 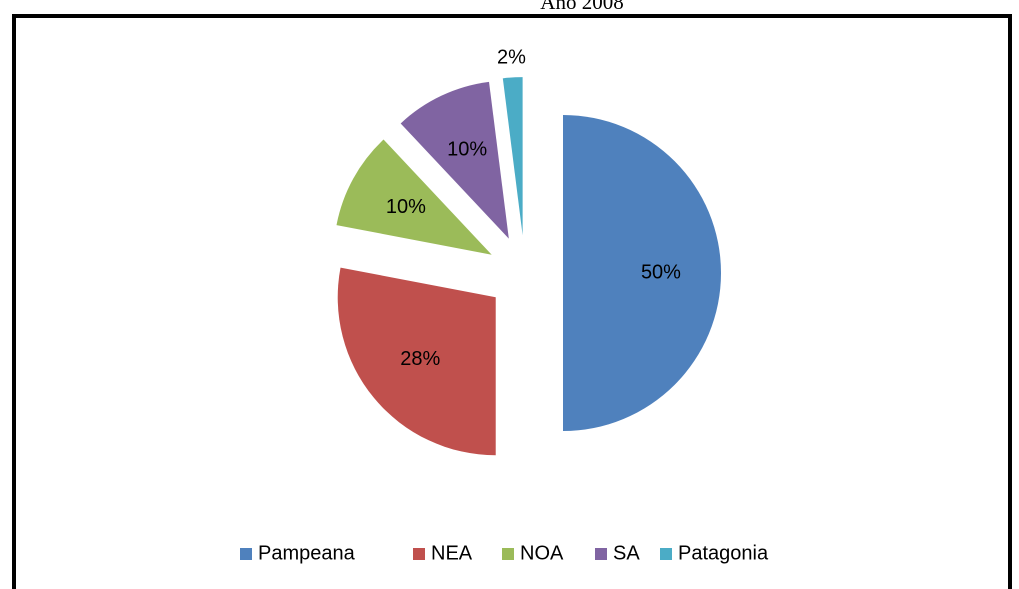 I want to click on data-label: 50%, so click(x=661, y=272).